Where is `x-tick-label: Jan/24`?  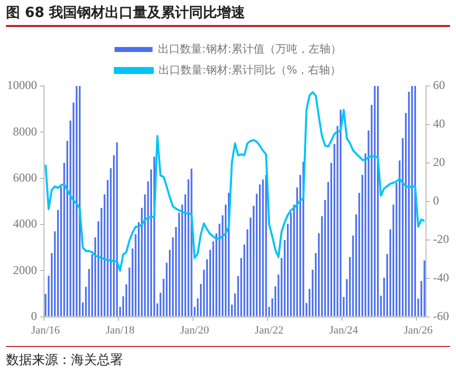 x-tick-label: Jan/24 is located at coordinates (344, 330).